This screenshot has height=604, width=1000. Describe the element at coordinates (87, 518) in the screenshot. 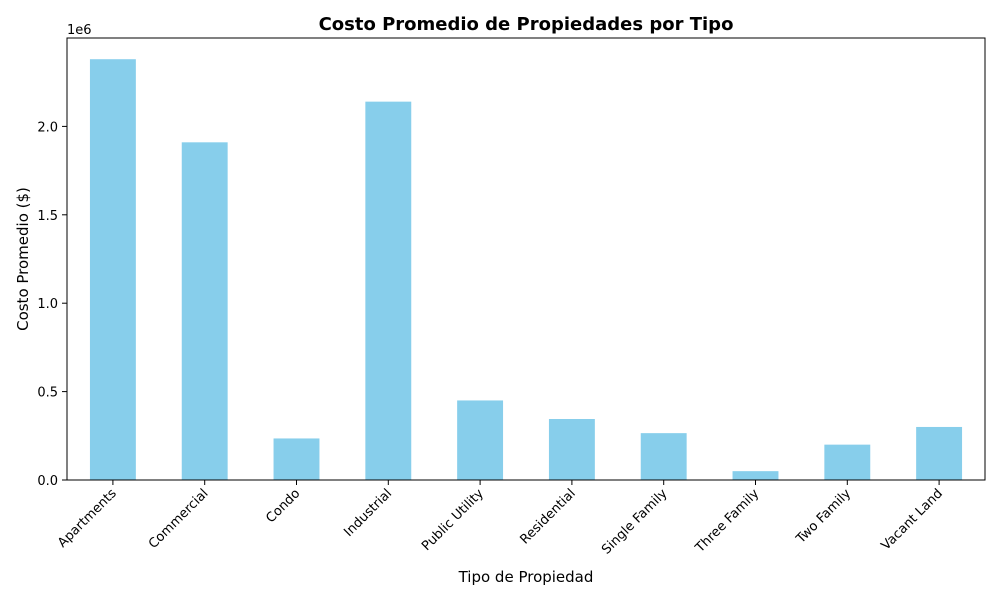

I see `x-tick-label: Apartments` at that location.